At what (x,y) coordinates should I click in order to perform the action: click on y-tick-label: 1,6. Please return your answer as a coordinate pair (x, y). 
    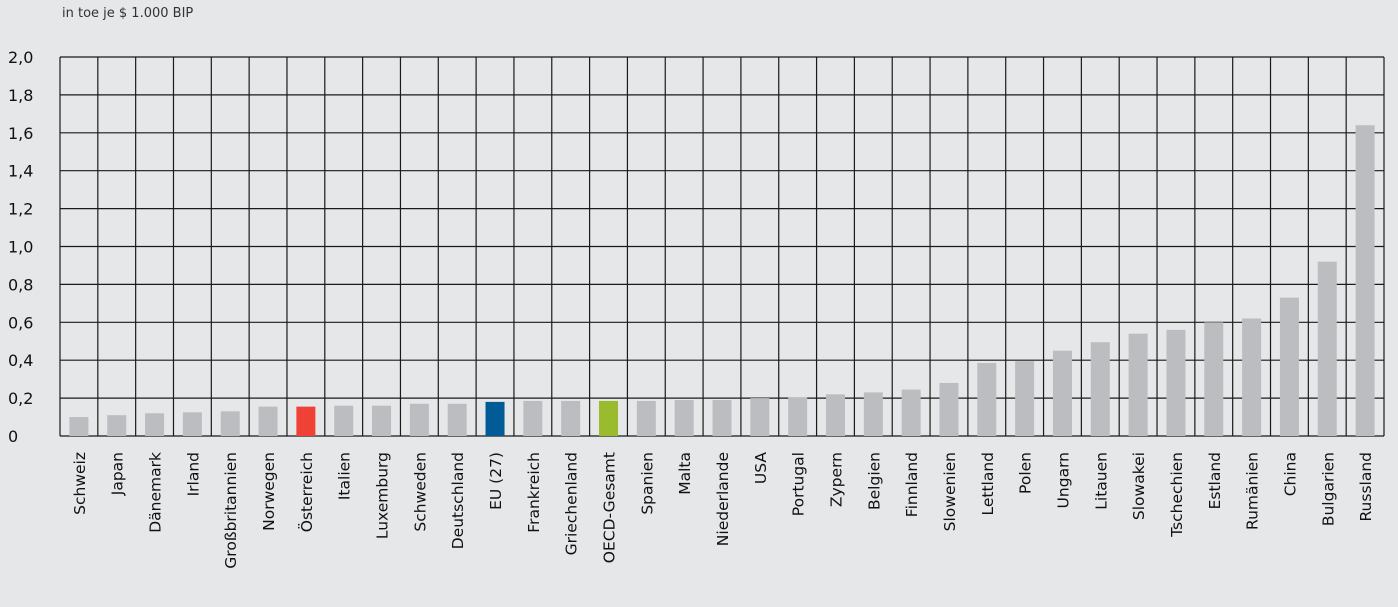
    Looking at the image, I should click on (20, 133).